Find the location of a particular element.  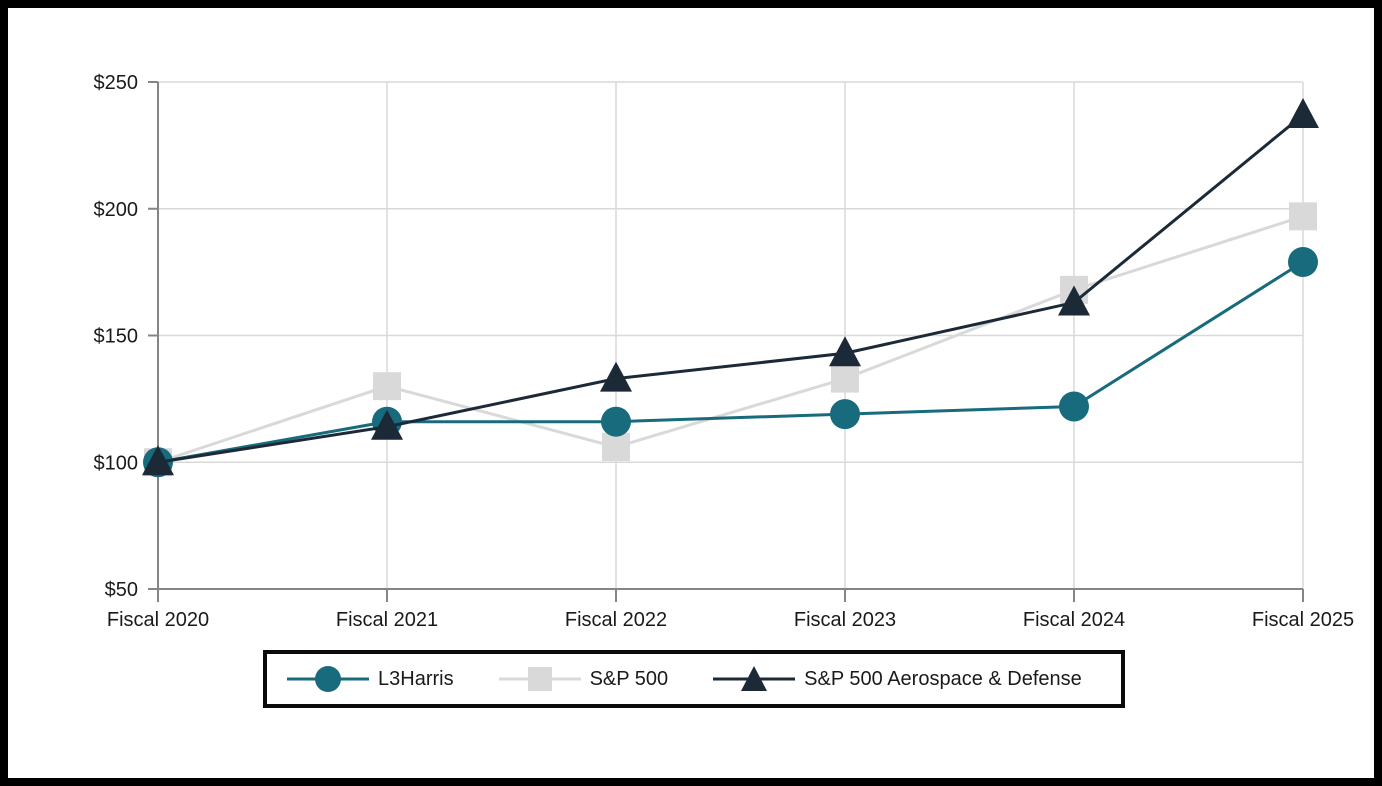

legend-label-l3harris: L3Harris is located at coordinates (416, 678).